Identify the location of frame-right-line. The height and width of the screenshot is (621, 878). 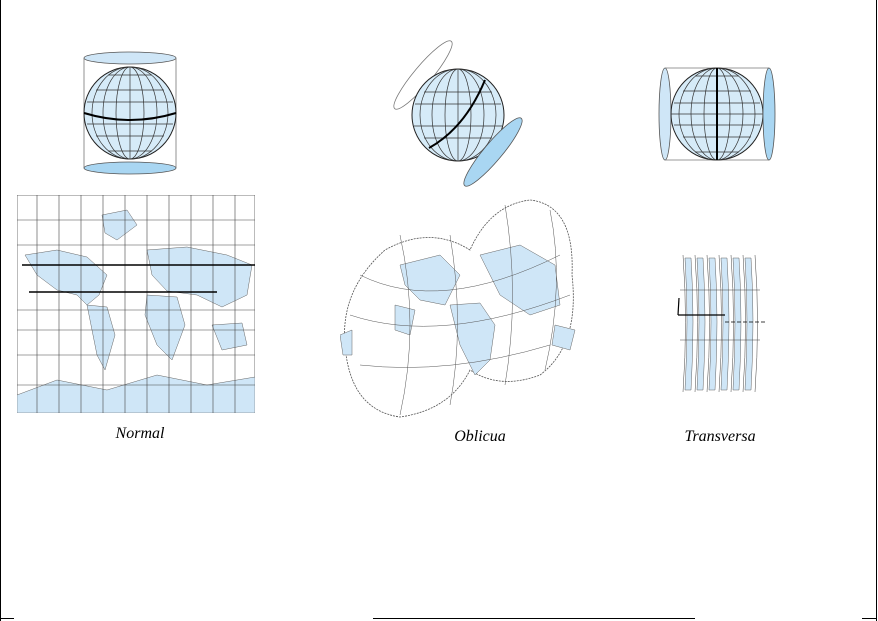
(876, 310).